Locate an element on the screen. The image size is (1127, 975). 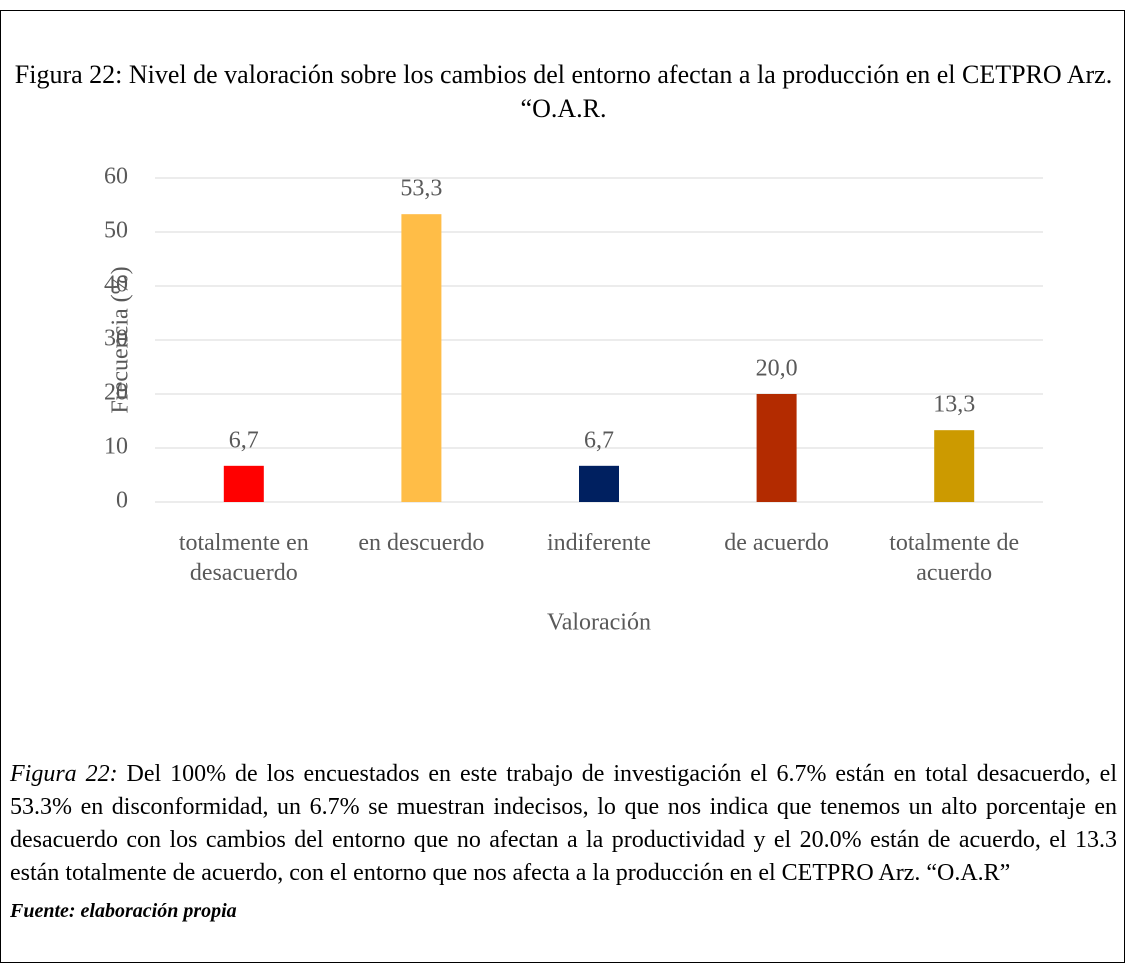
y-tick-label: 40 is located at coordinates (116, 285).